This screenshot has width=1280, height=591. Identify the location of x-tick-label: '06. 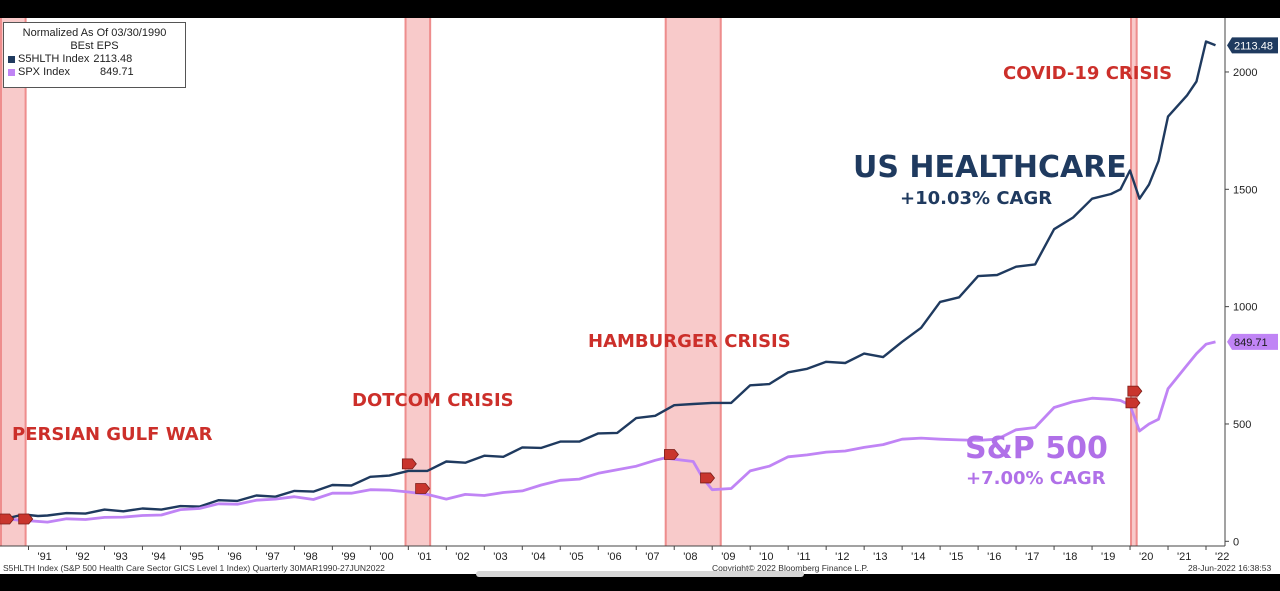
(614, 557).